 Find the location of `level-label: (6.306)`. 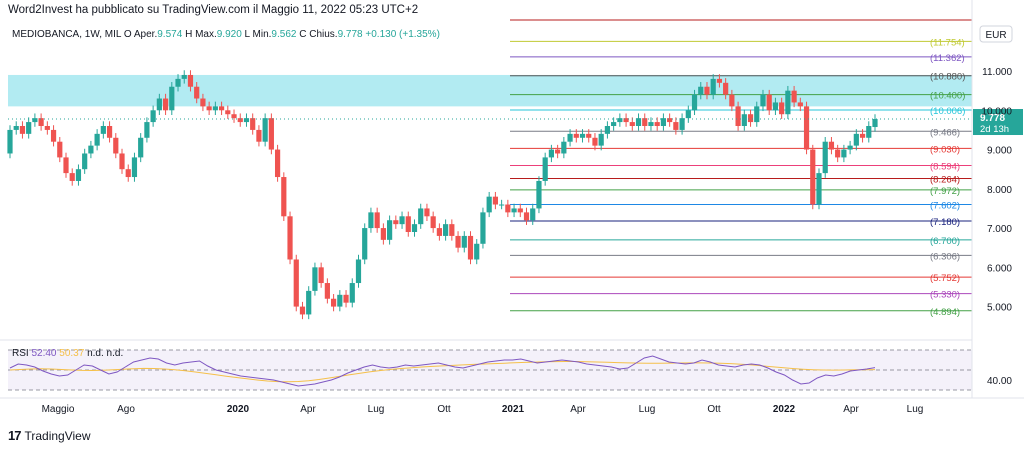

level-label: (6.306) is located at coordinates (945, 256).